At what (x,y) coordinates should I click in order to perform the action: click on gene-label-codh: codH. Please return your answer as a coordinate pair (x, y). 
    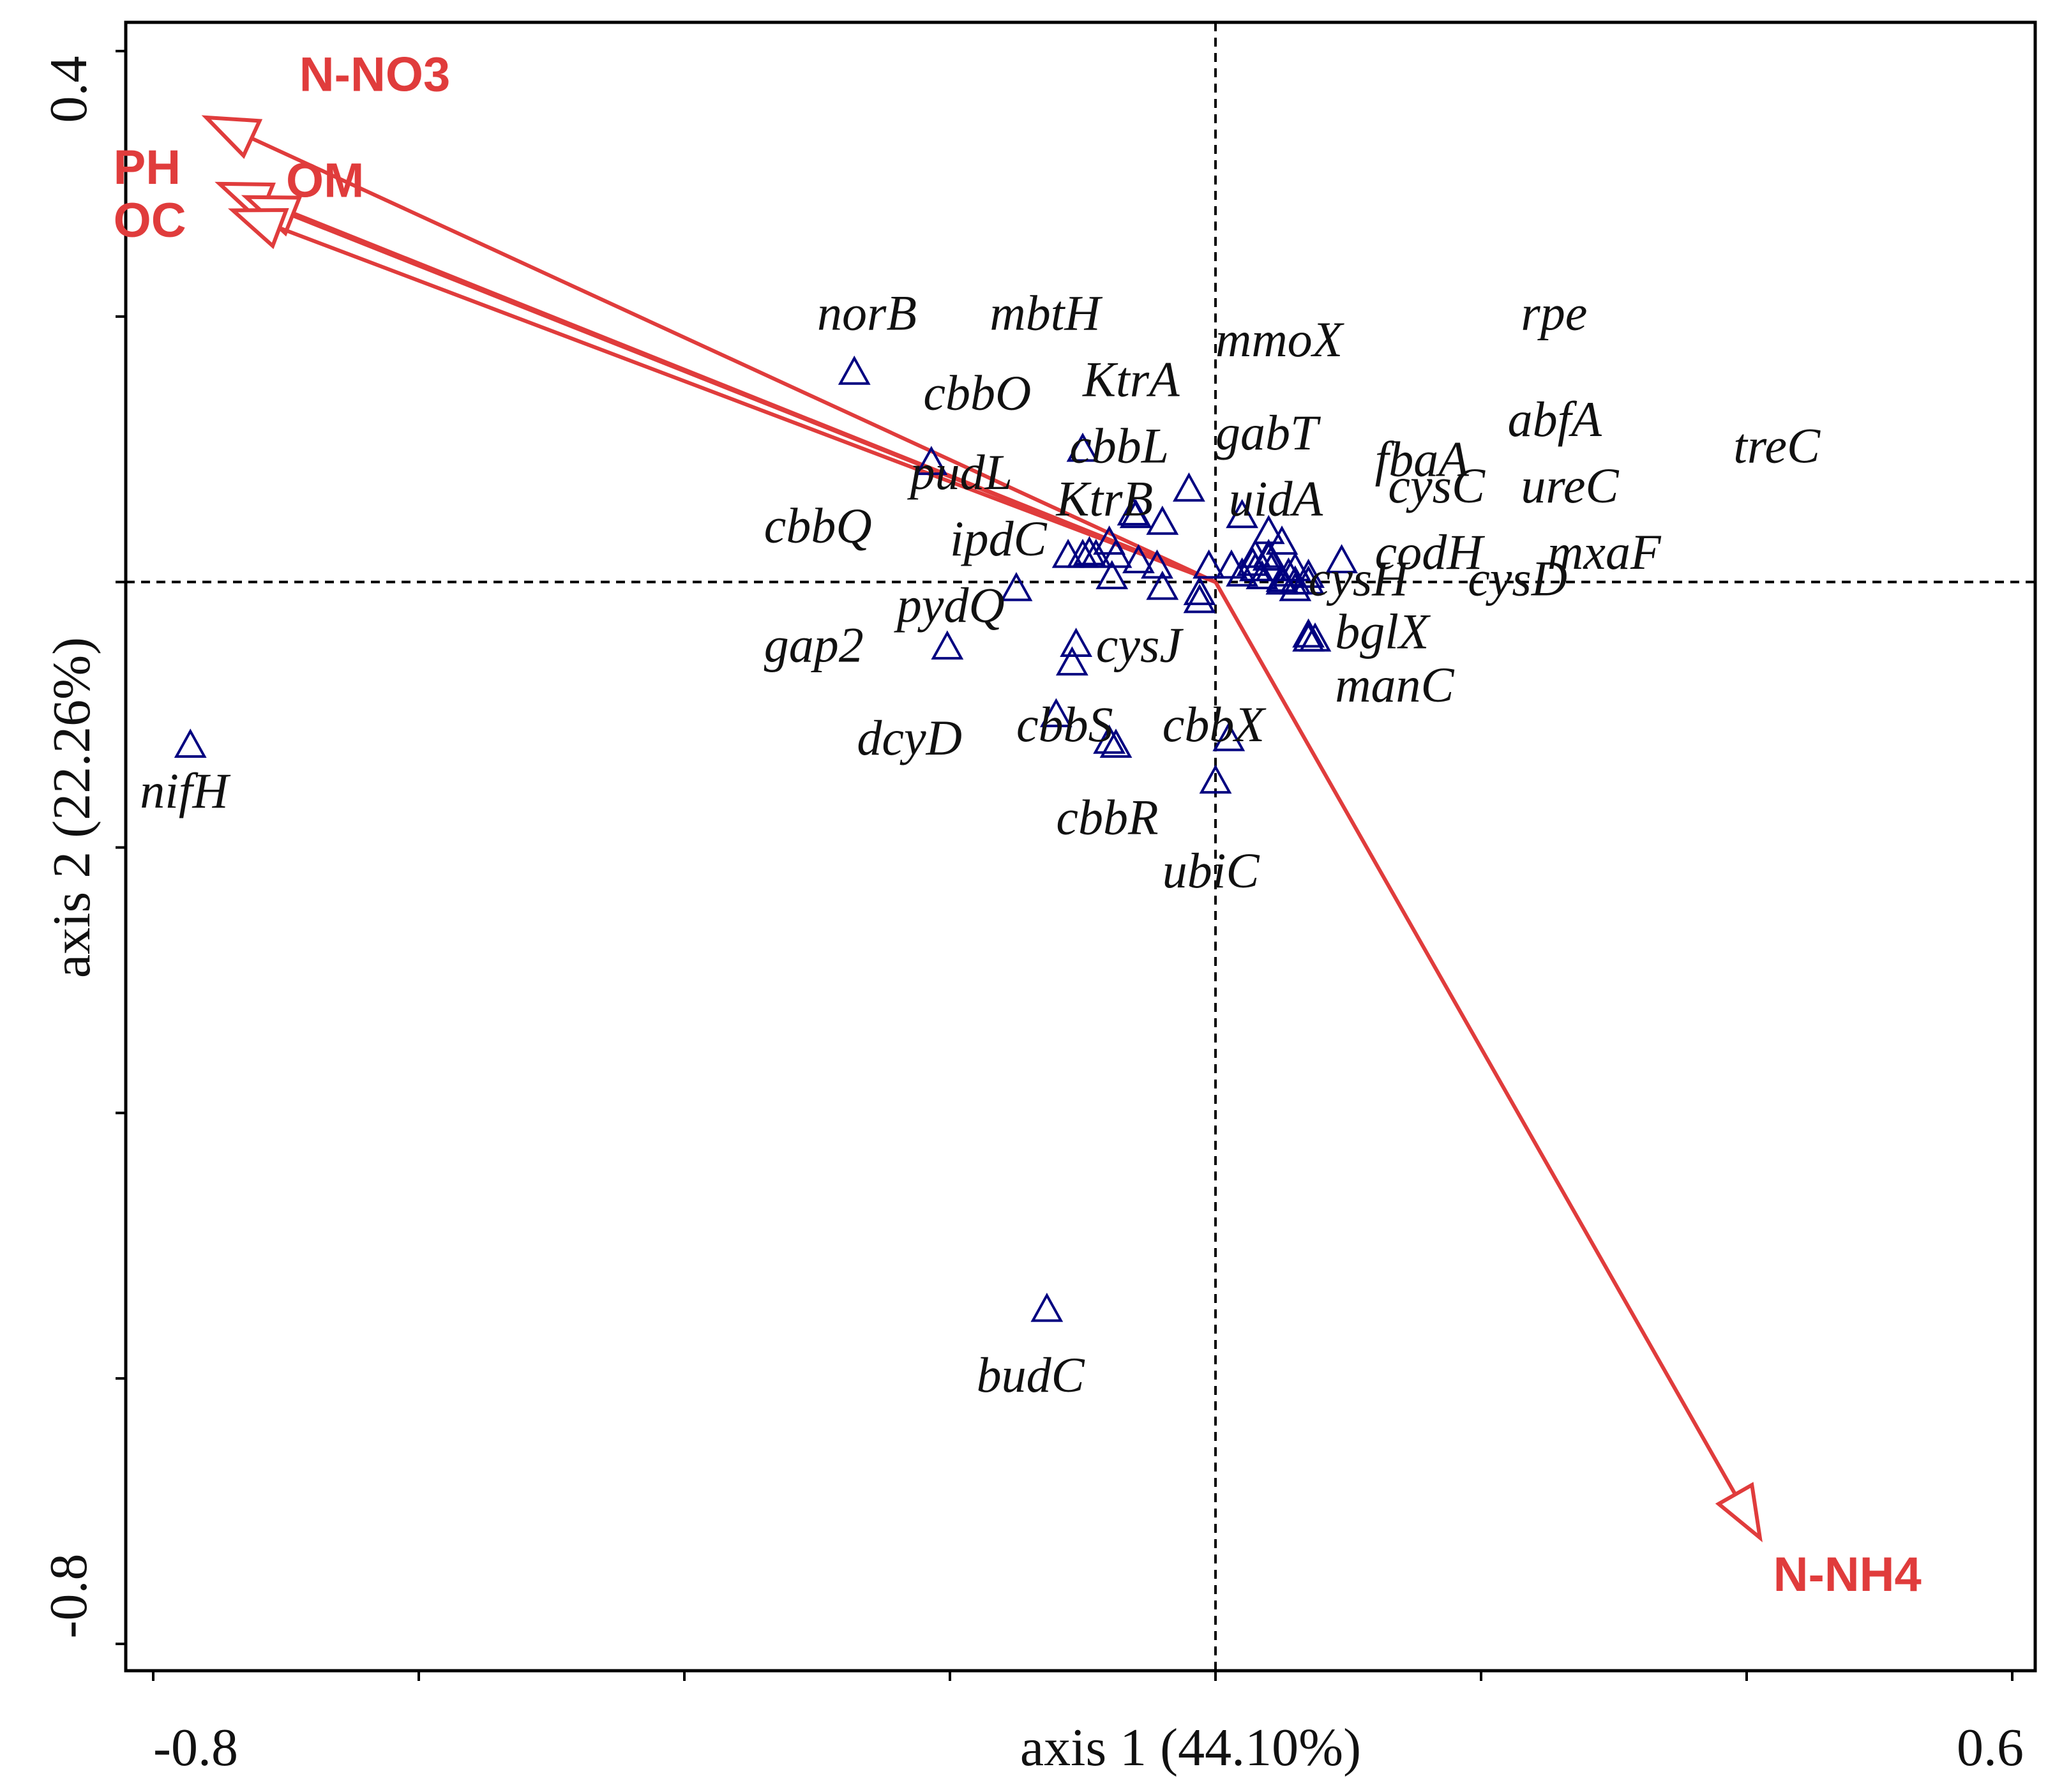
    Looking at the image, I should click on (1431, 552).